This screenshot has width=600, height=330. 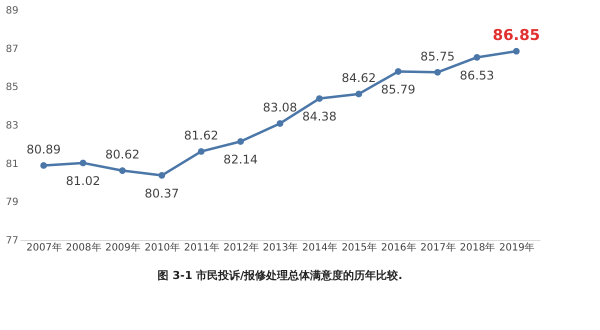 I want to click on data-label: 86.85, so click(x=516, y=35).